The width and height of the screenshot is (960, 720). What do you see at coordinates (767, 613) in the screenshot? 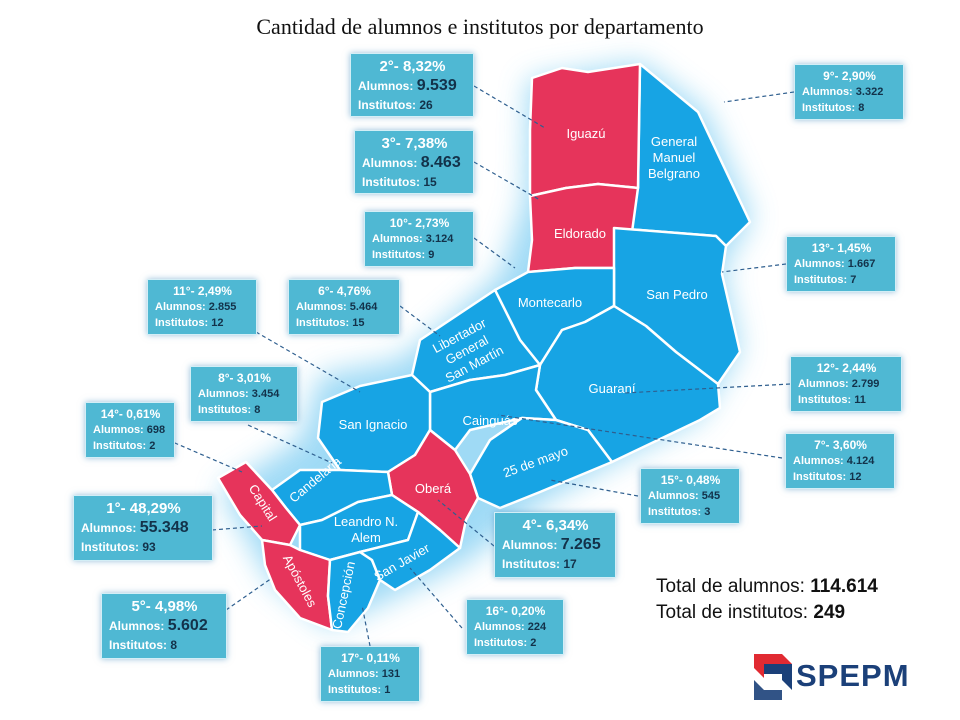
I see `total-institutos: Total de institutos: 249` at bounding box center [767, 613].